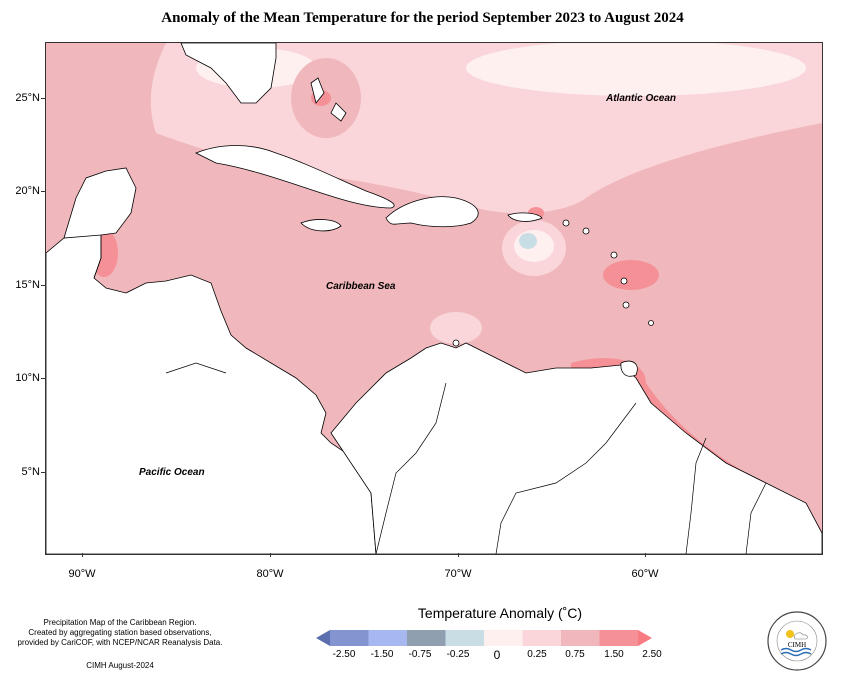 The width and height of the screenshot is (845, 684). Describe the element at coordinates (636, 69) in the screenshot. I see `anomaly-field-near-zero-north` at that location.